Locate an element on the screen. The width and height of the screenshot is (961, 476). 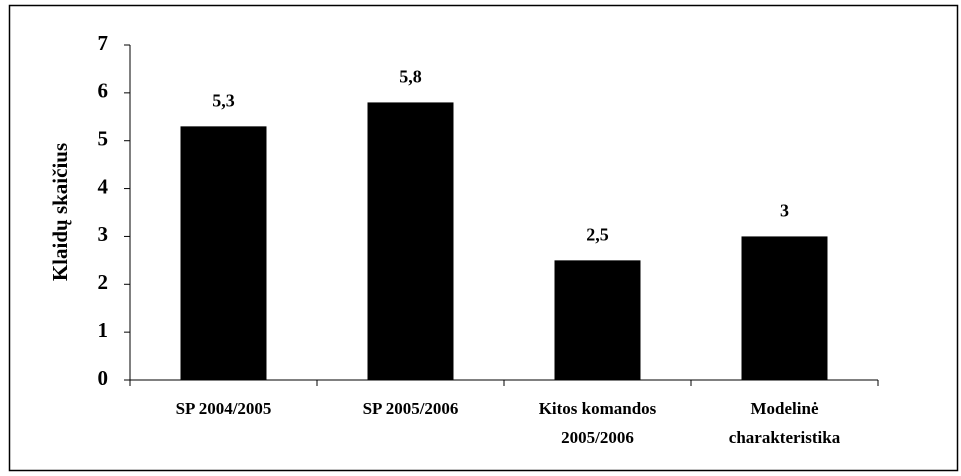
y-axis-label: Klaidų skaičius is located at coordinates (60, 212).